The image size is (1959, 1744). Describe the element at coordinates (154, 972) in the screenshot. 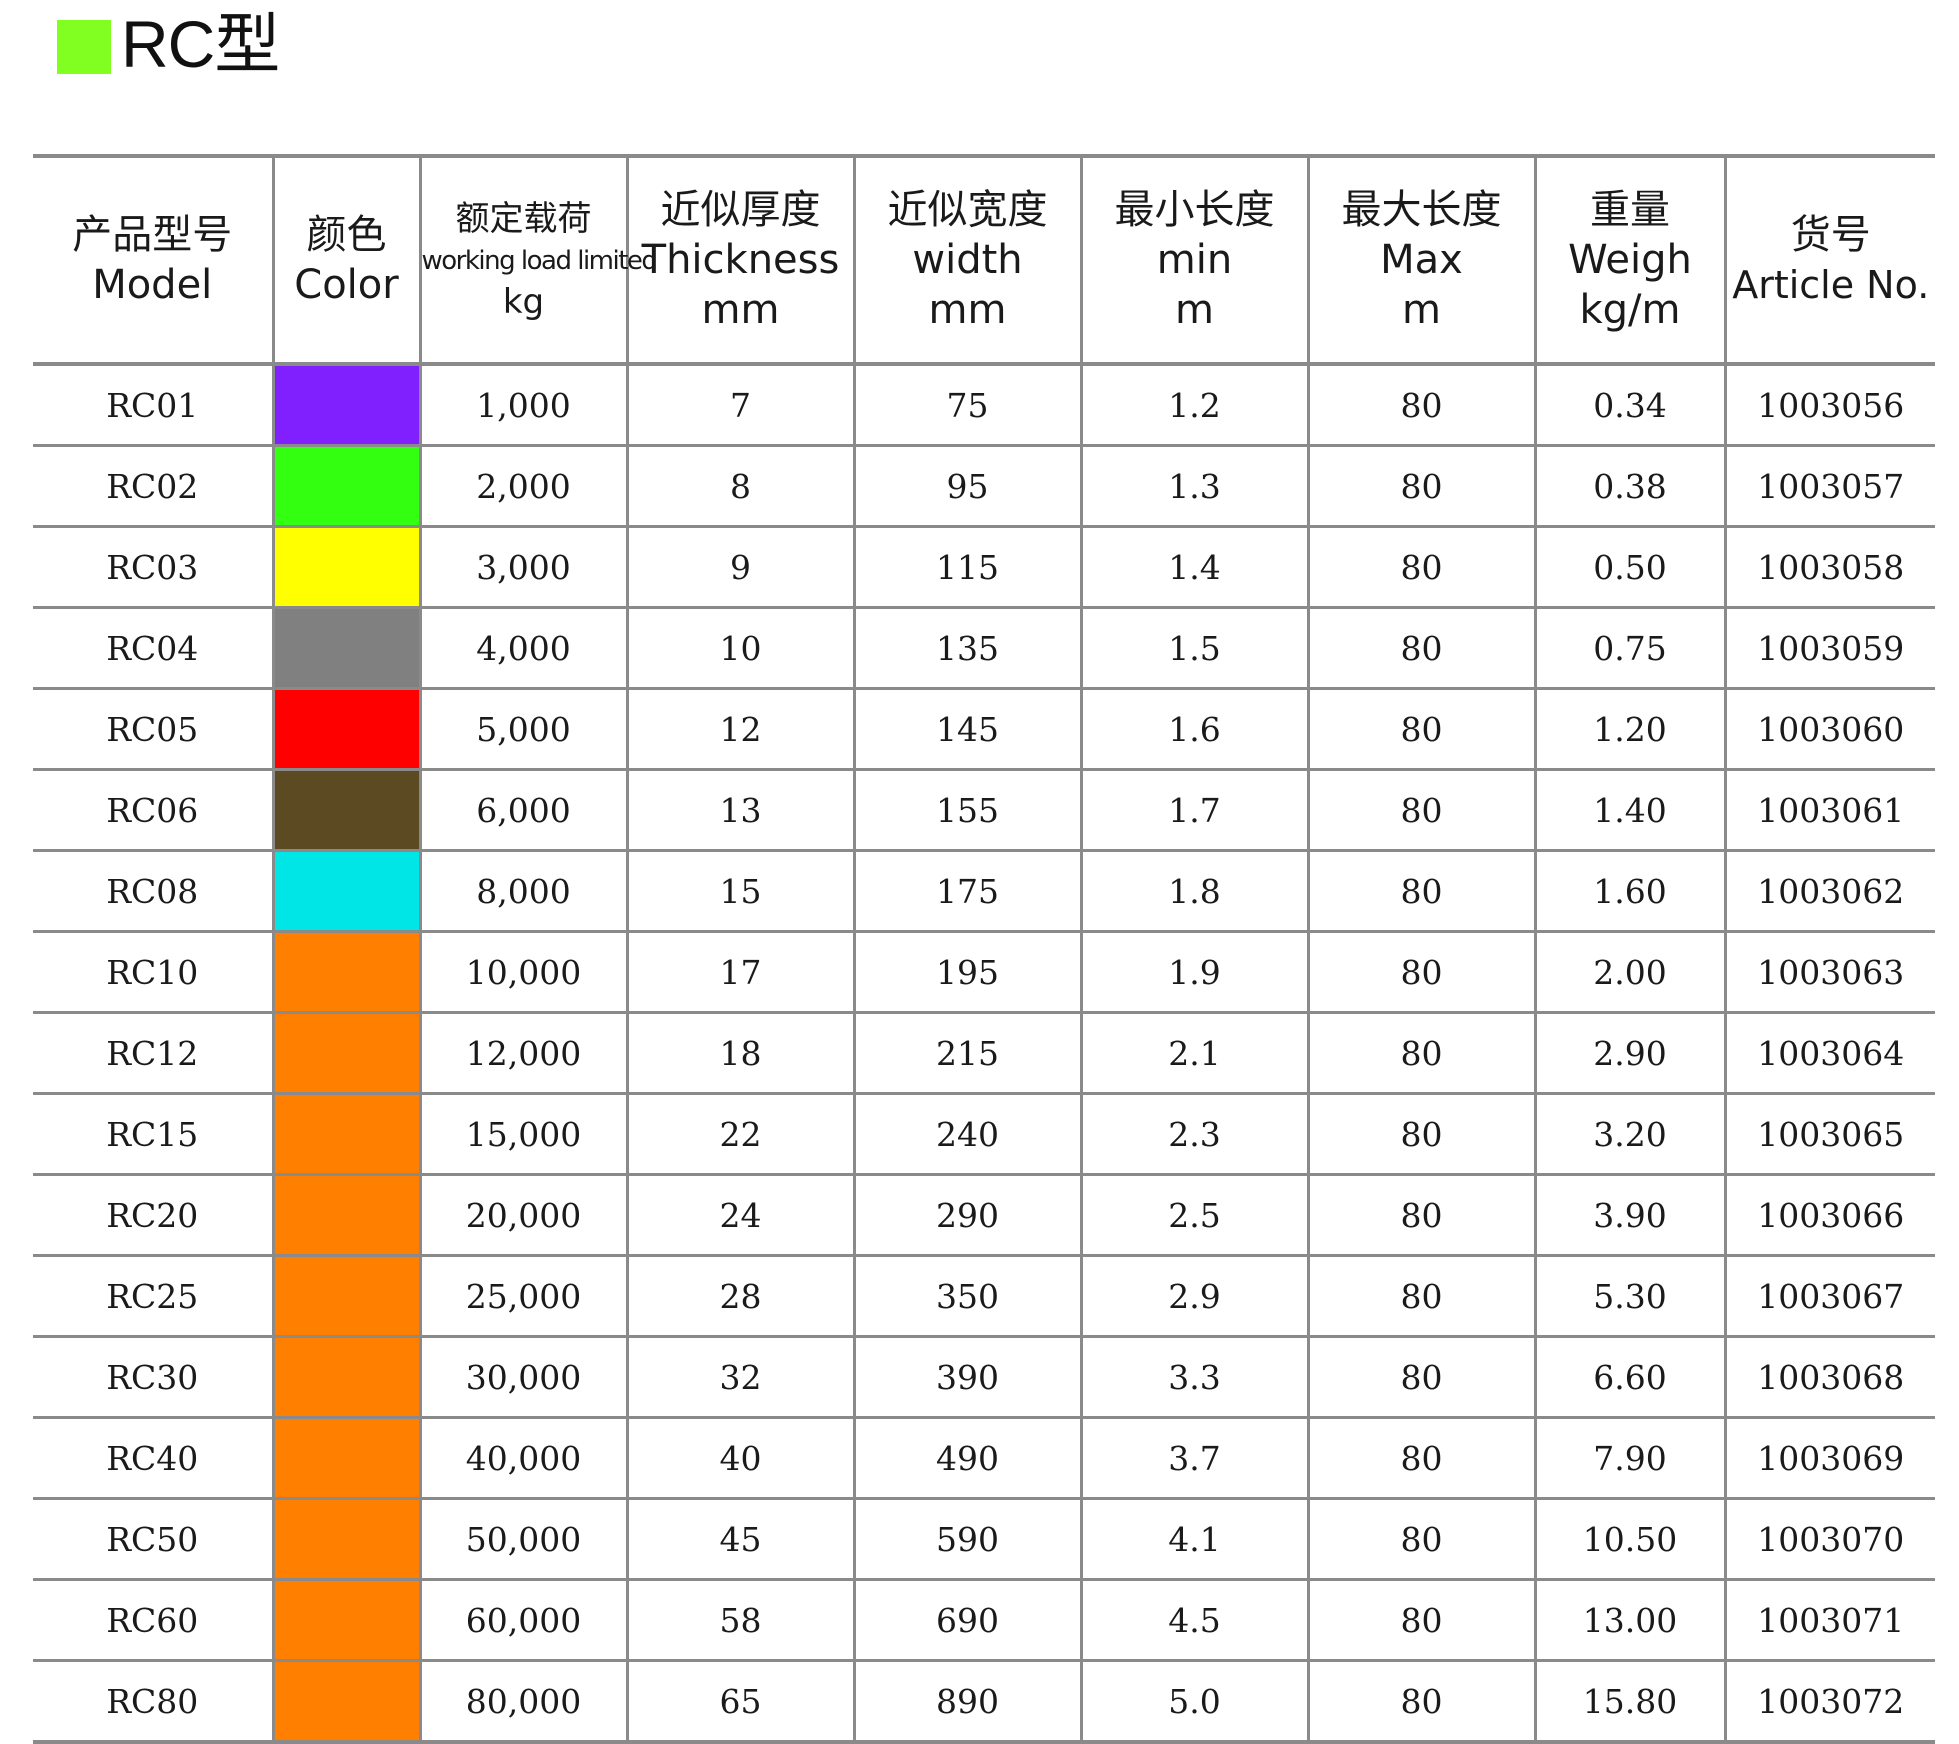

I see `cell-model: RC10` at that location.